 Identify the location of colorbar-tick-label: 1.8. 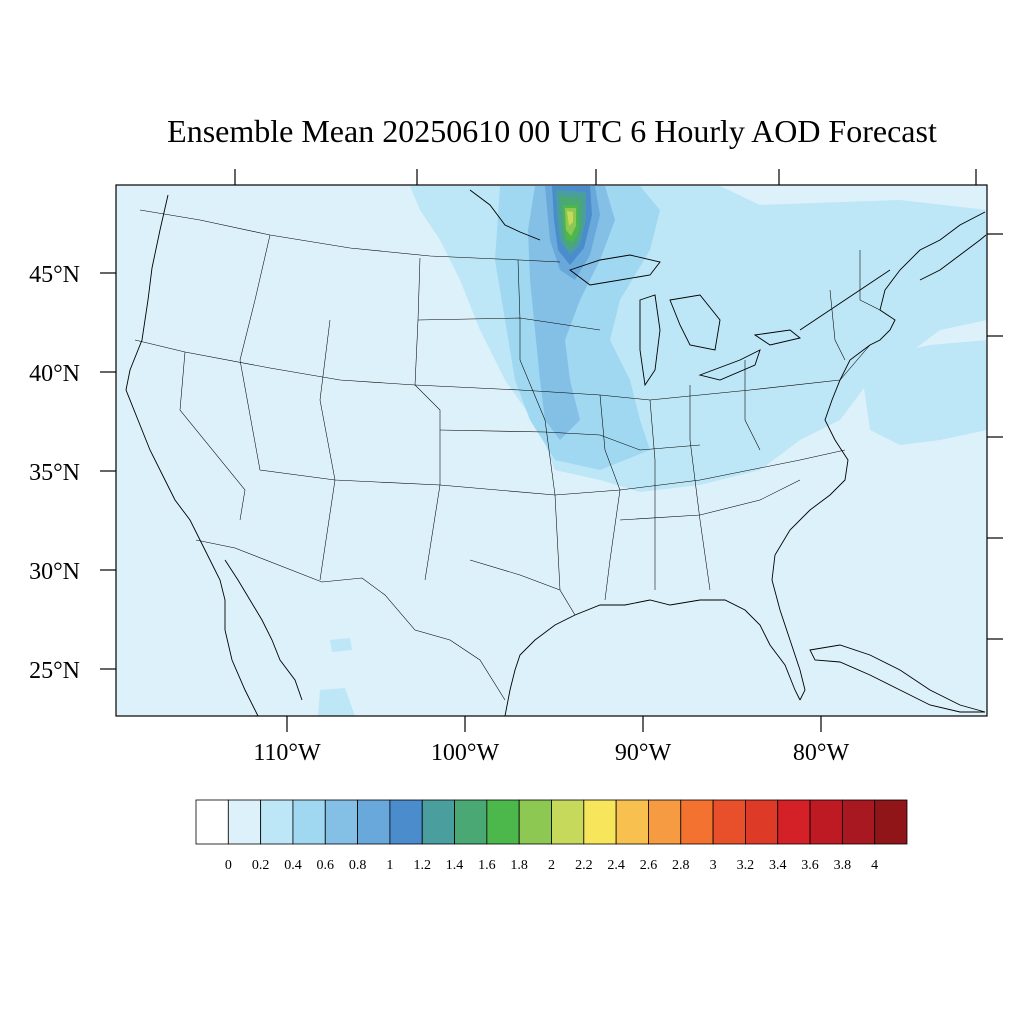
(519, 865).